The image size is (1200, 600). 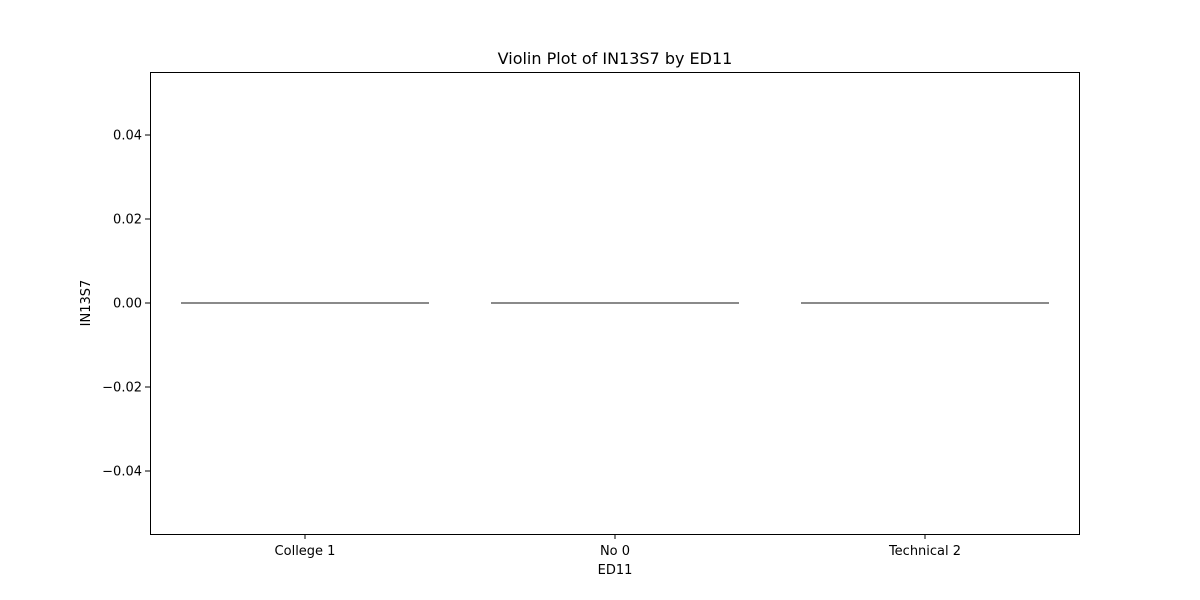 What do you see at coordinates (924, 551) in the screenshot?
I see `x-tick-label: Technical 2` at bounding box center [924, 551].